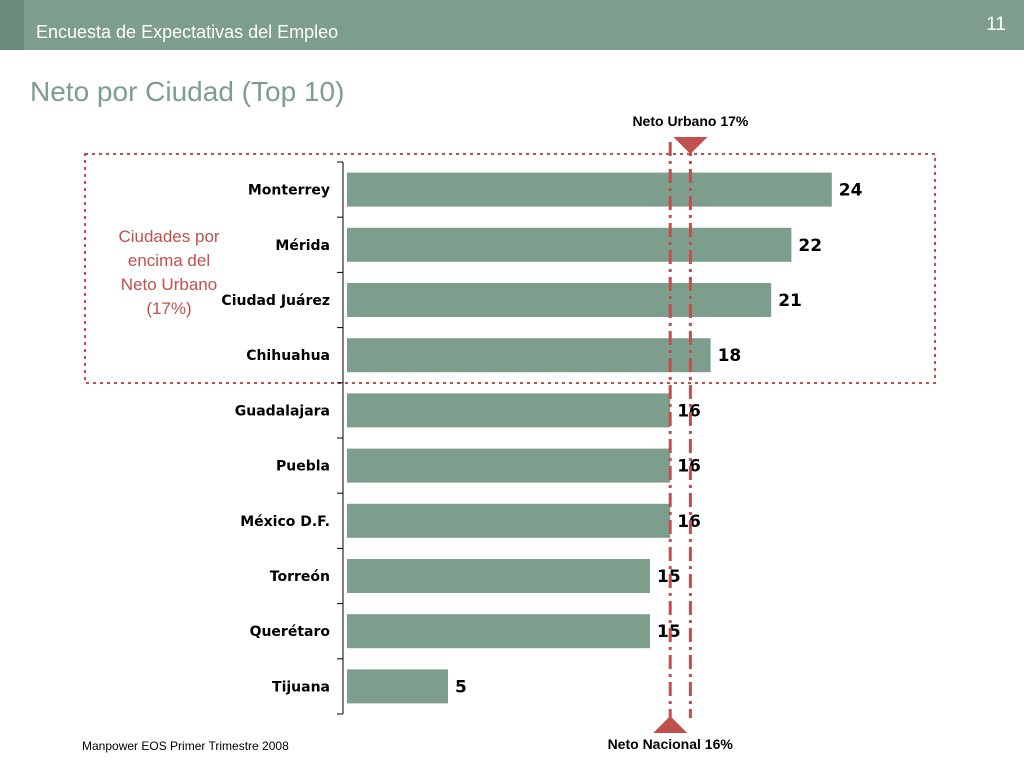 The image size is (1024, 768). I want to click on header-bar: Encuesta de Expectativas del Empleo 11, so click(512, 25).